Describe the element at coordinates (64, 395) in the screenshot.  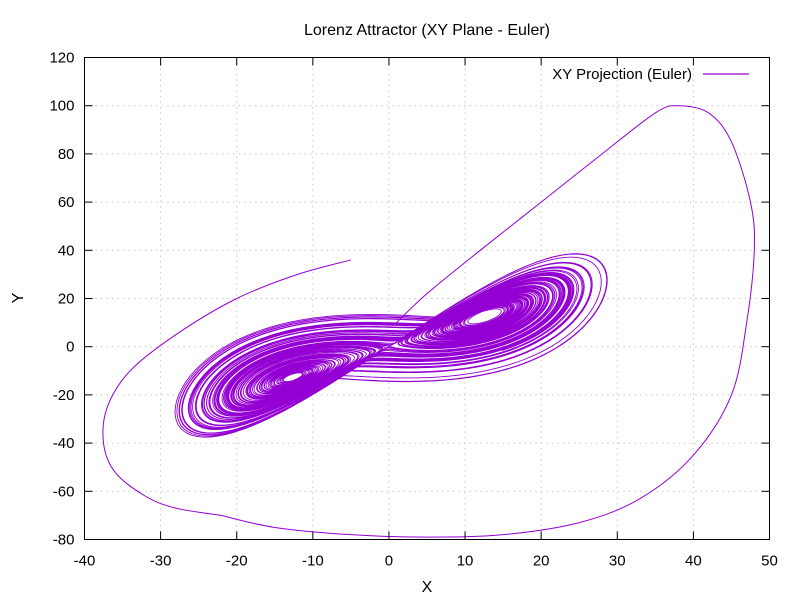
I see `y-tick-label: -20` at that location.